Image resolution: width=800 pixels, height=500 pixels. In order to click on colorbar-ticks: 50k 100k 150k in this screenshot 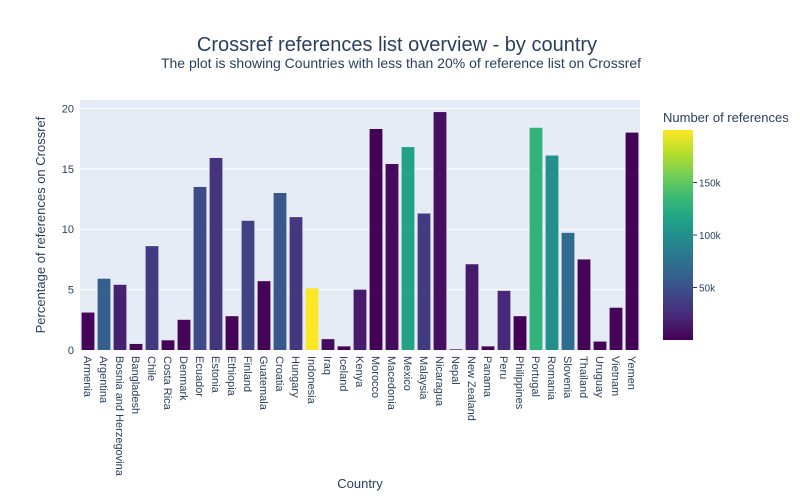, I will do `click(707, 237)`.